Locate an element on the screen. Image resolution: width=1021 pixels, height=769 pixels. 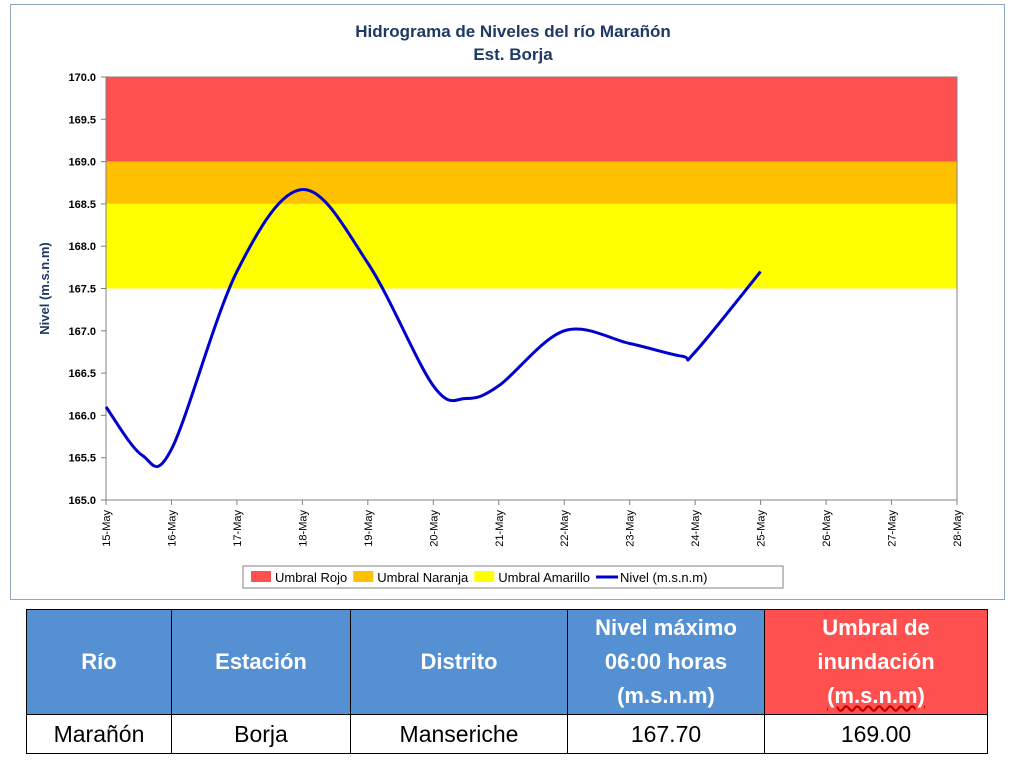
x-tick-label: 16-May is located at coordinates (172, 528).